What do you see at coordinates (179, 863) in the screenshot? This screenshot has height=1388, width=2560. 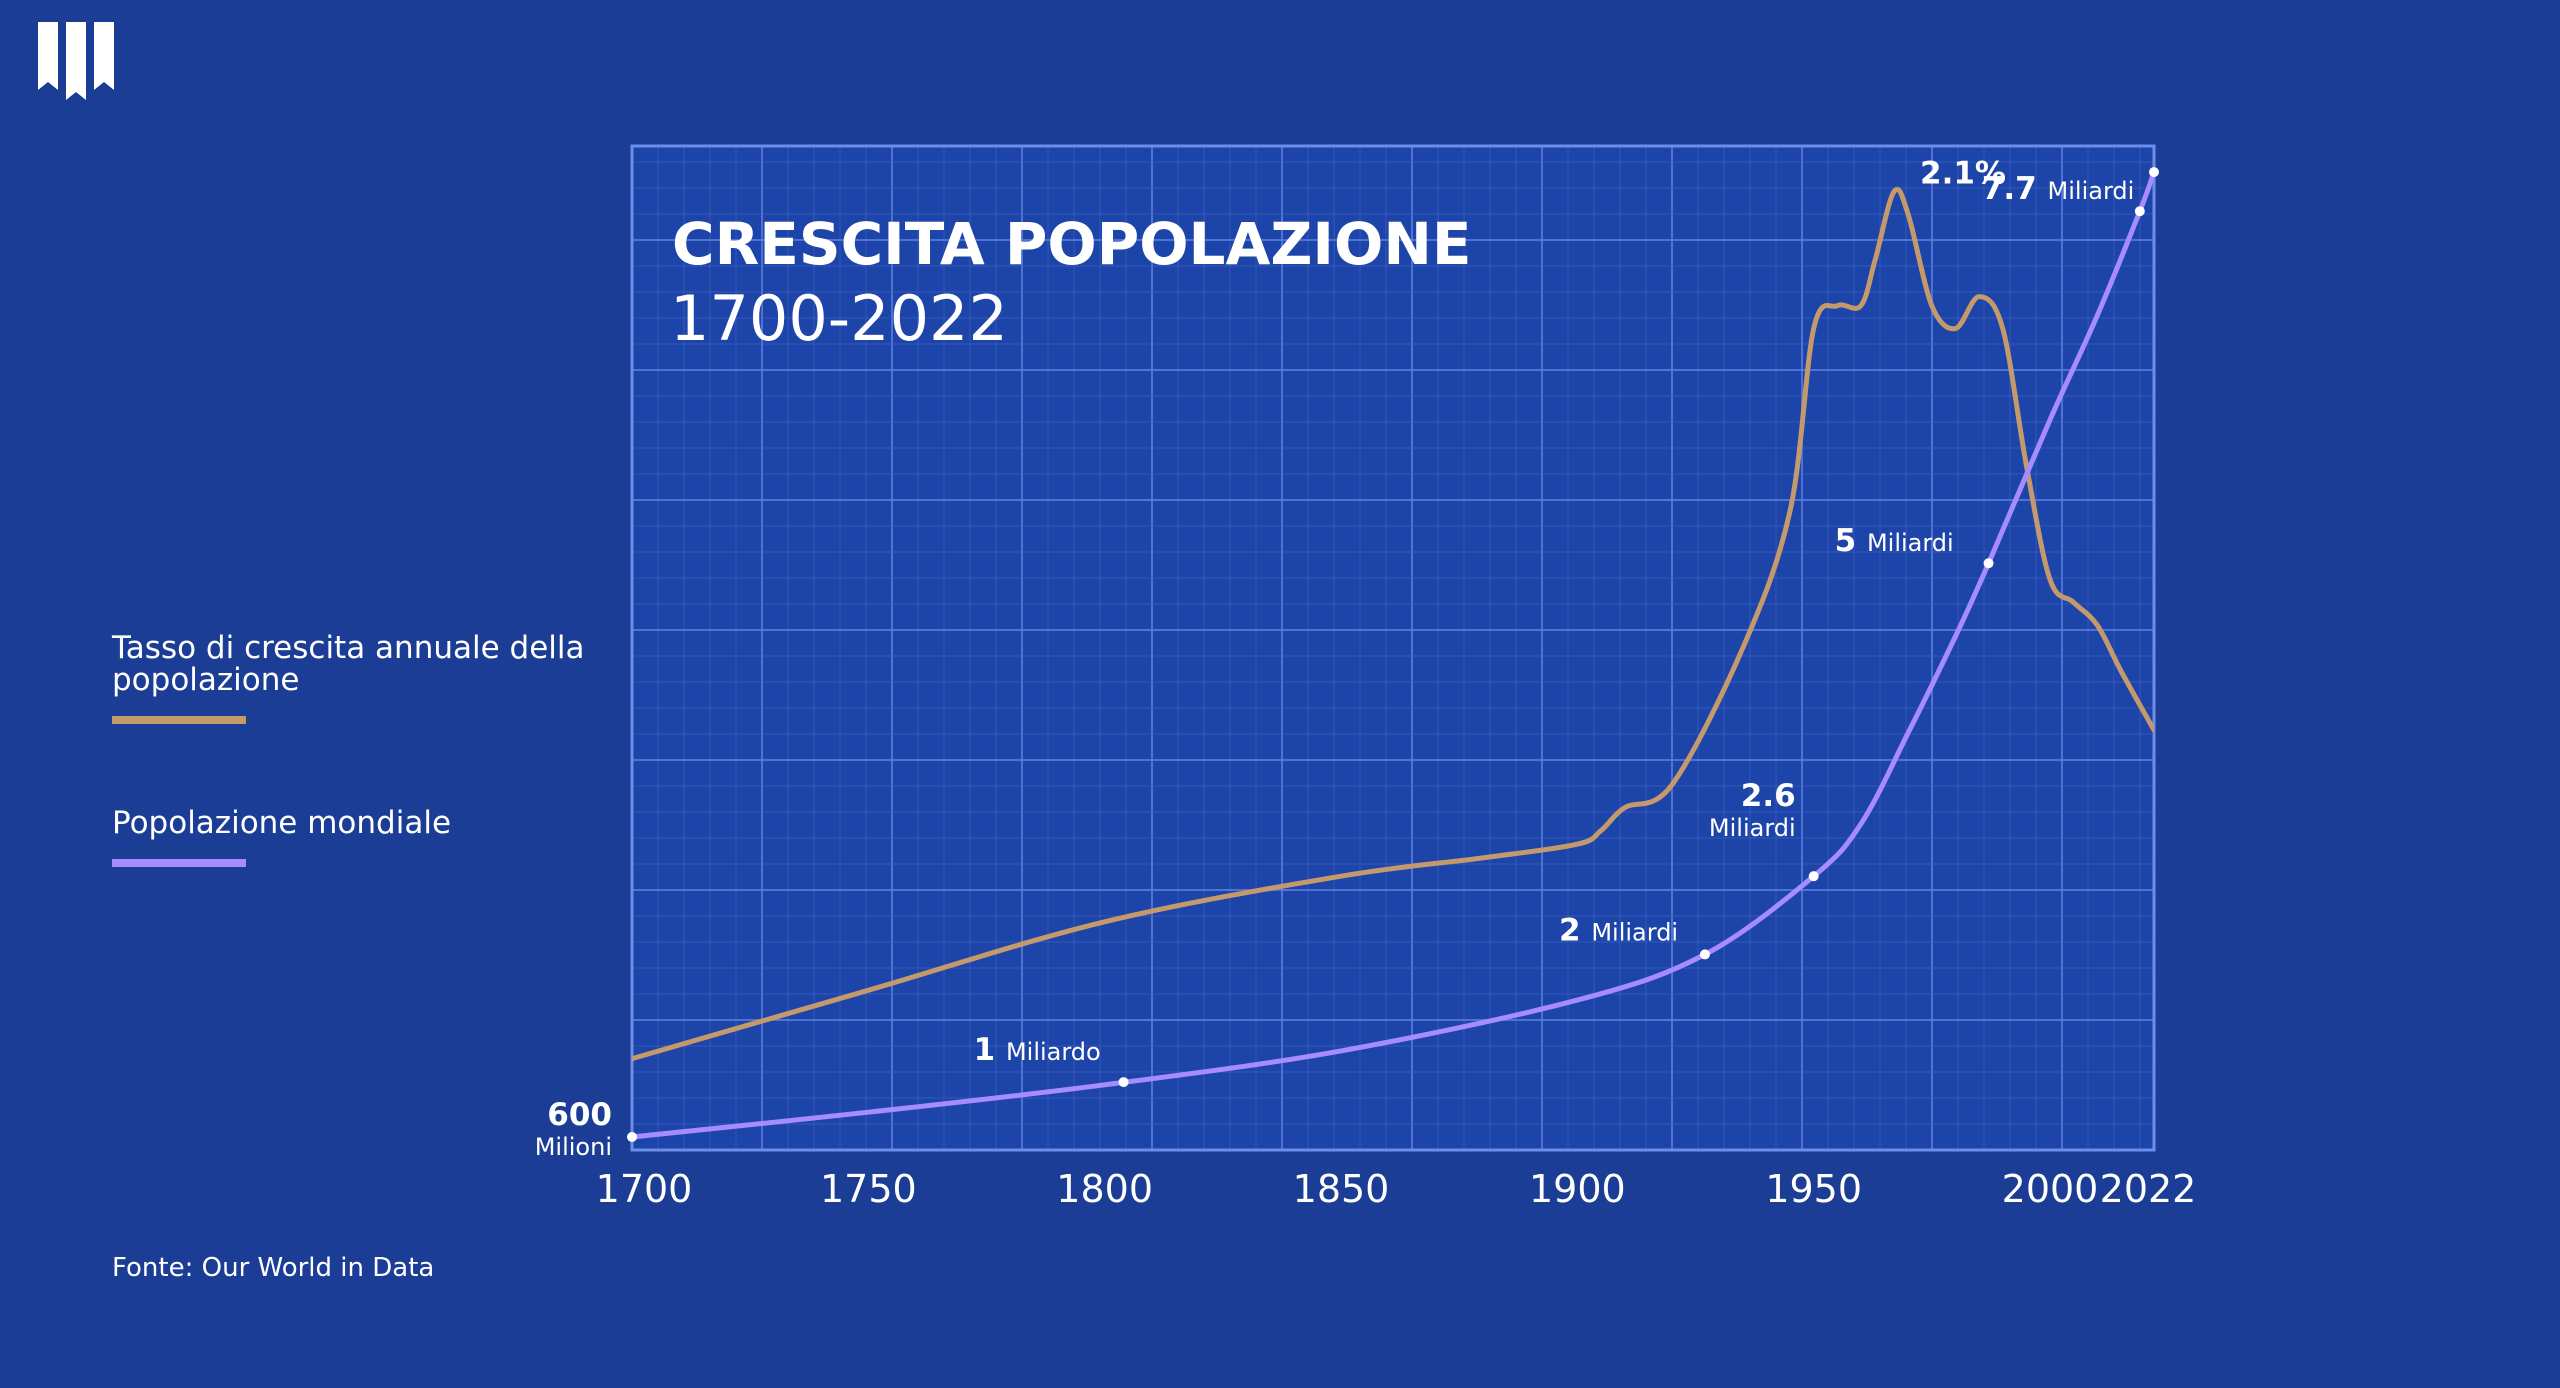 I see `legend-swatch-population` at bounding box center [179, 863].